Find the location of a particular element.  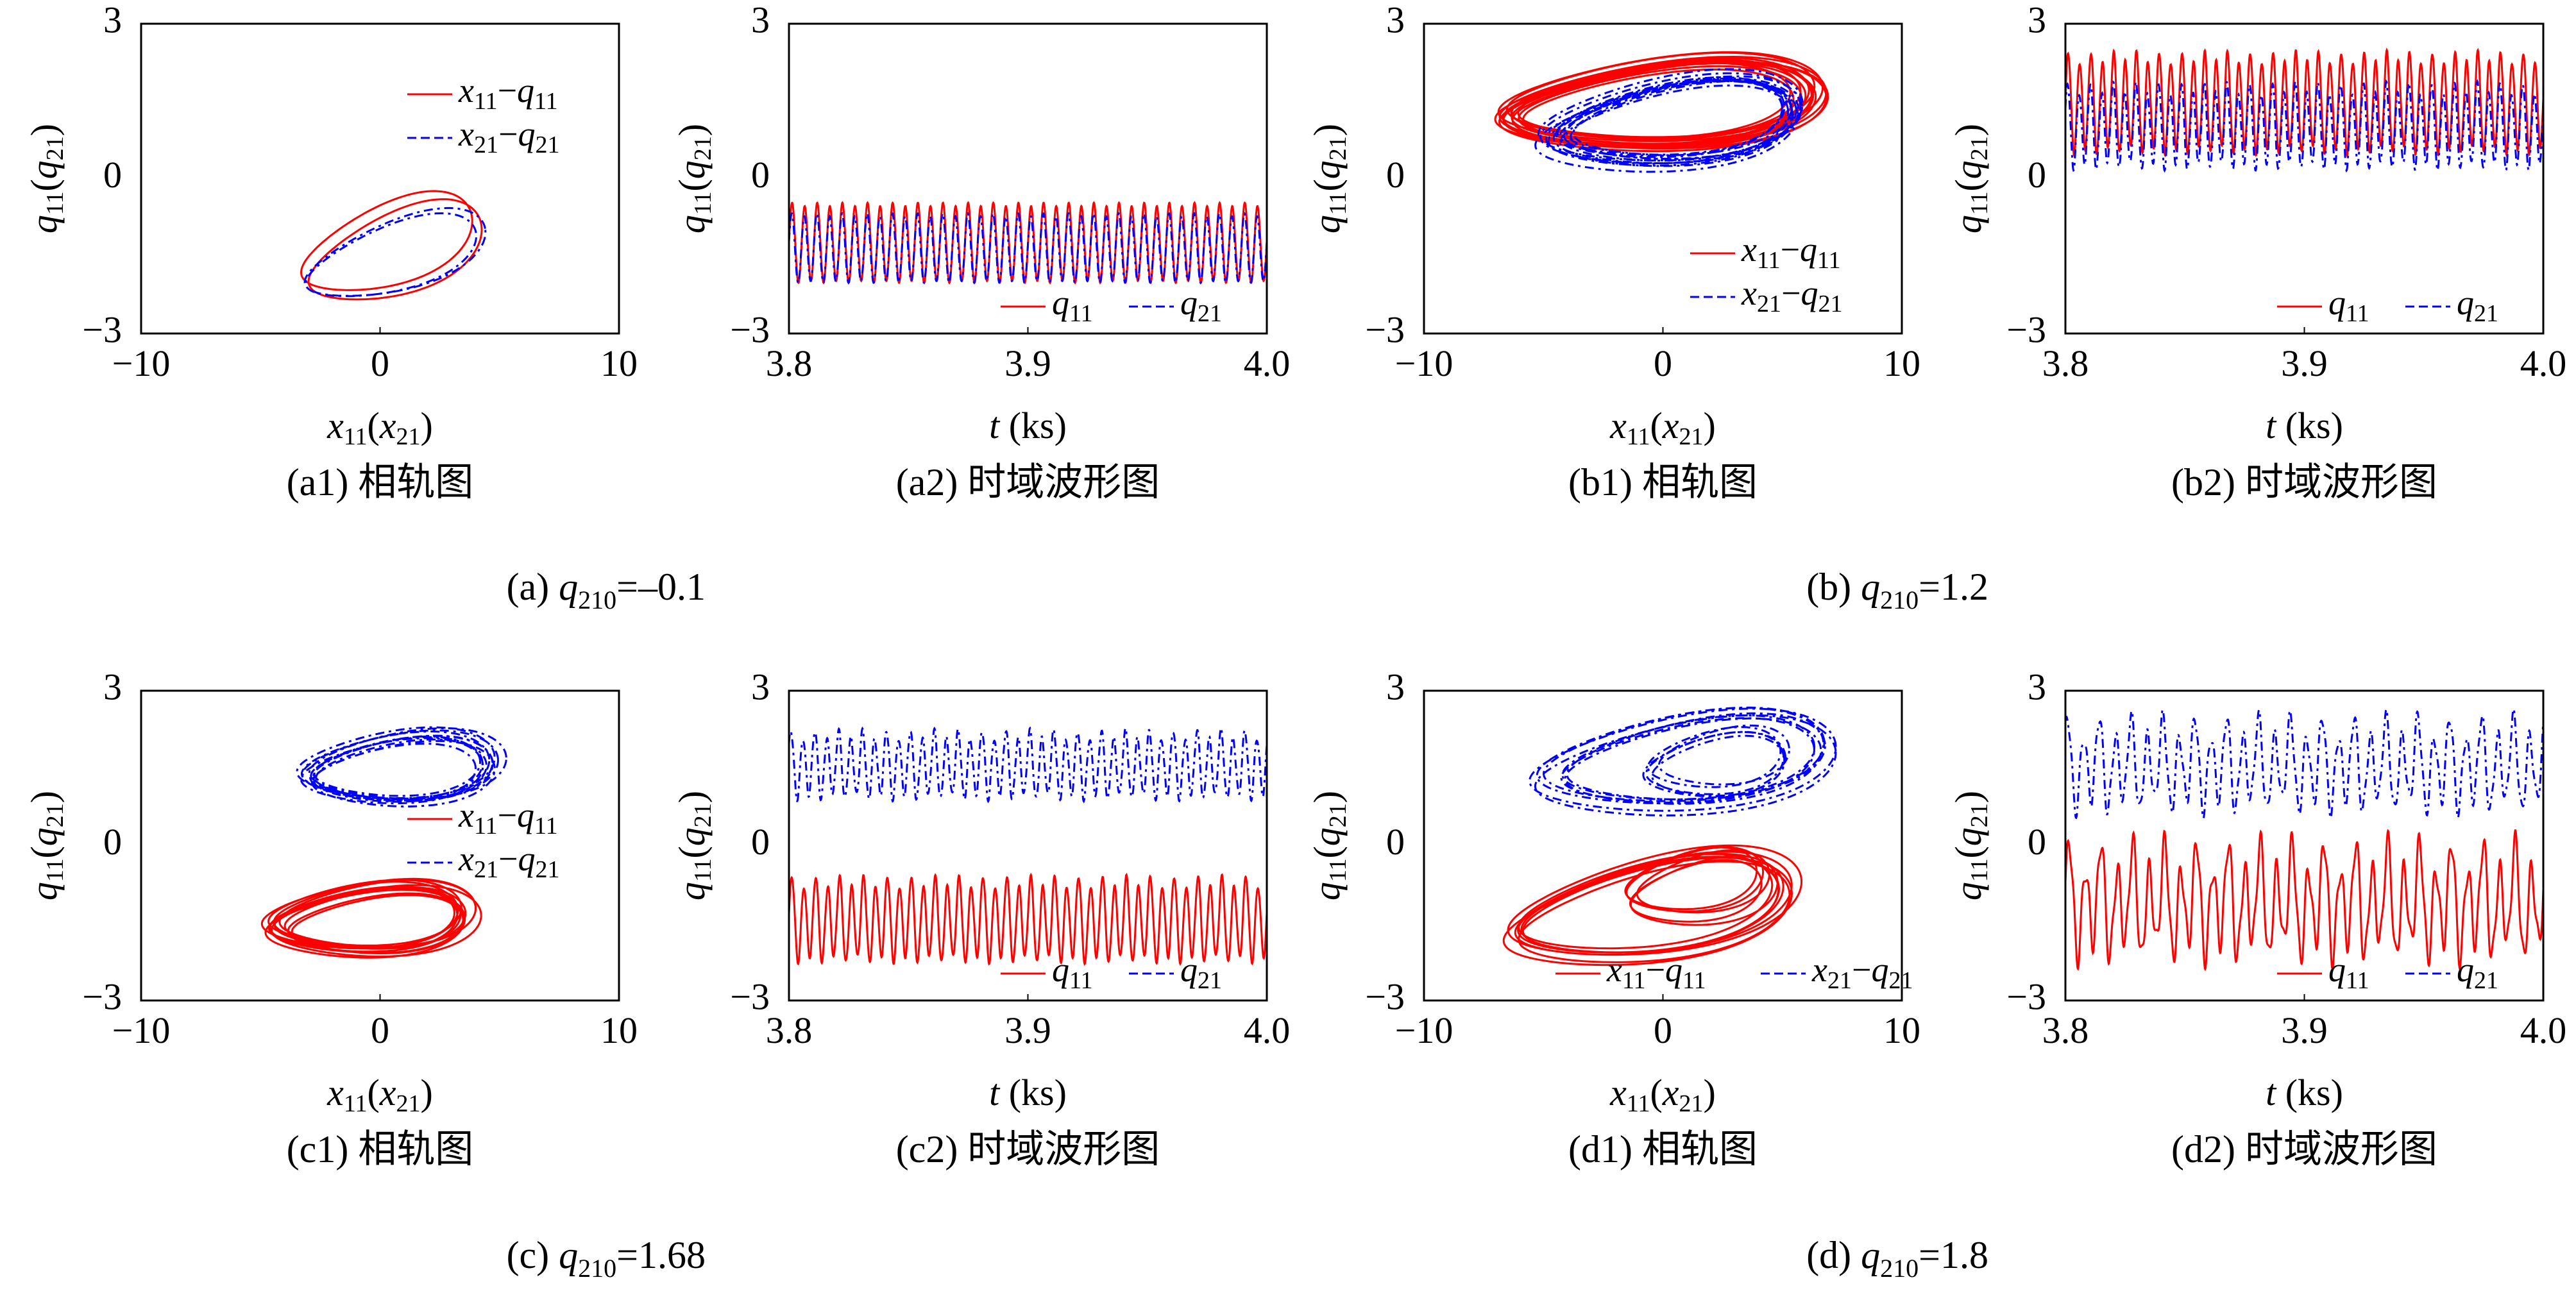

group-caption-label: (a) is located at coordinates (533, 587).